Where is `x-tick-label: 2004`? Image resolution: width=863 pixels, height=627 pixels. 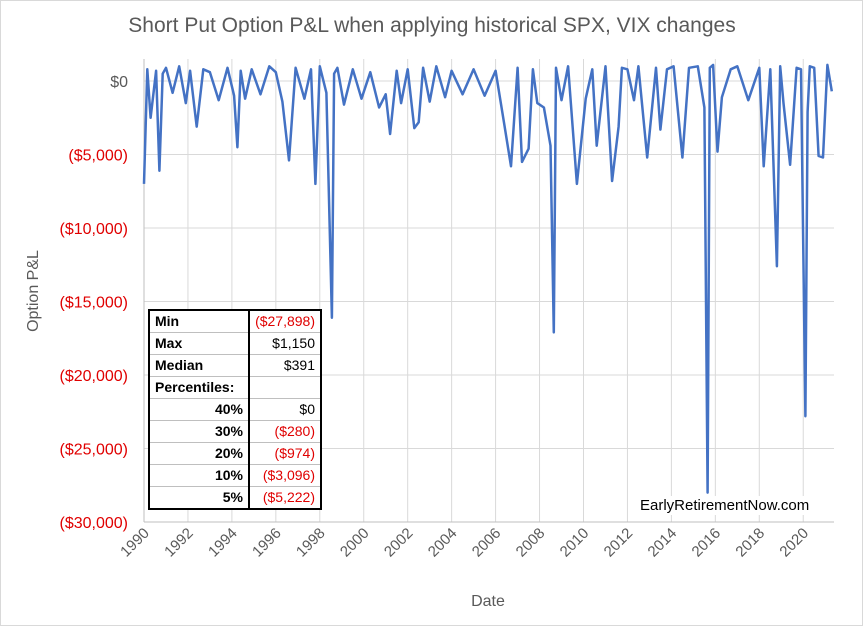 x-tick-label: 2004 is located at coordinates (443, 543).